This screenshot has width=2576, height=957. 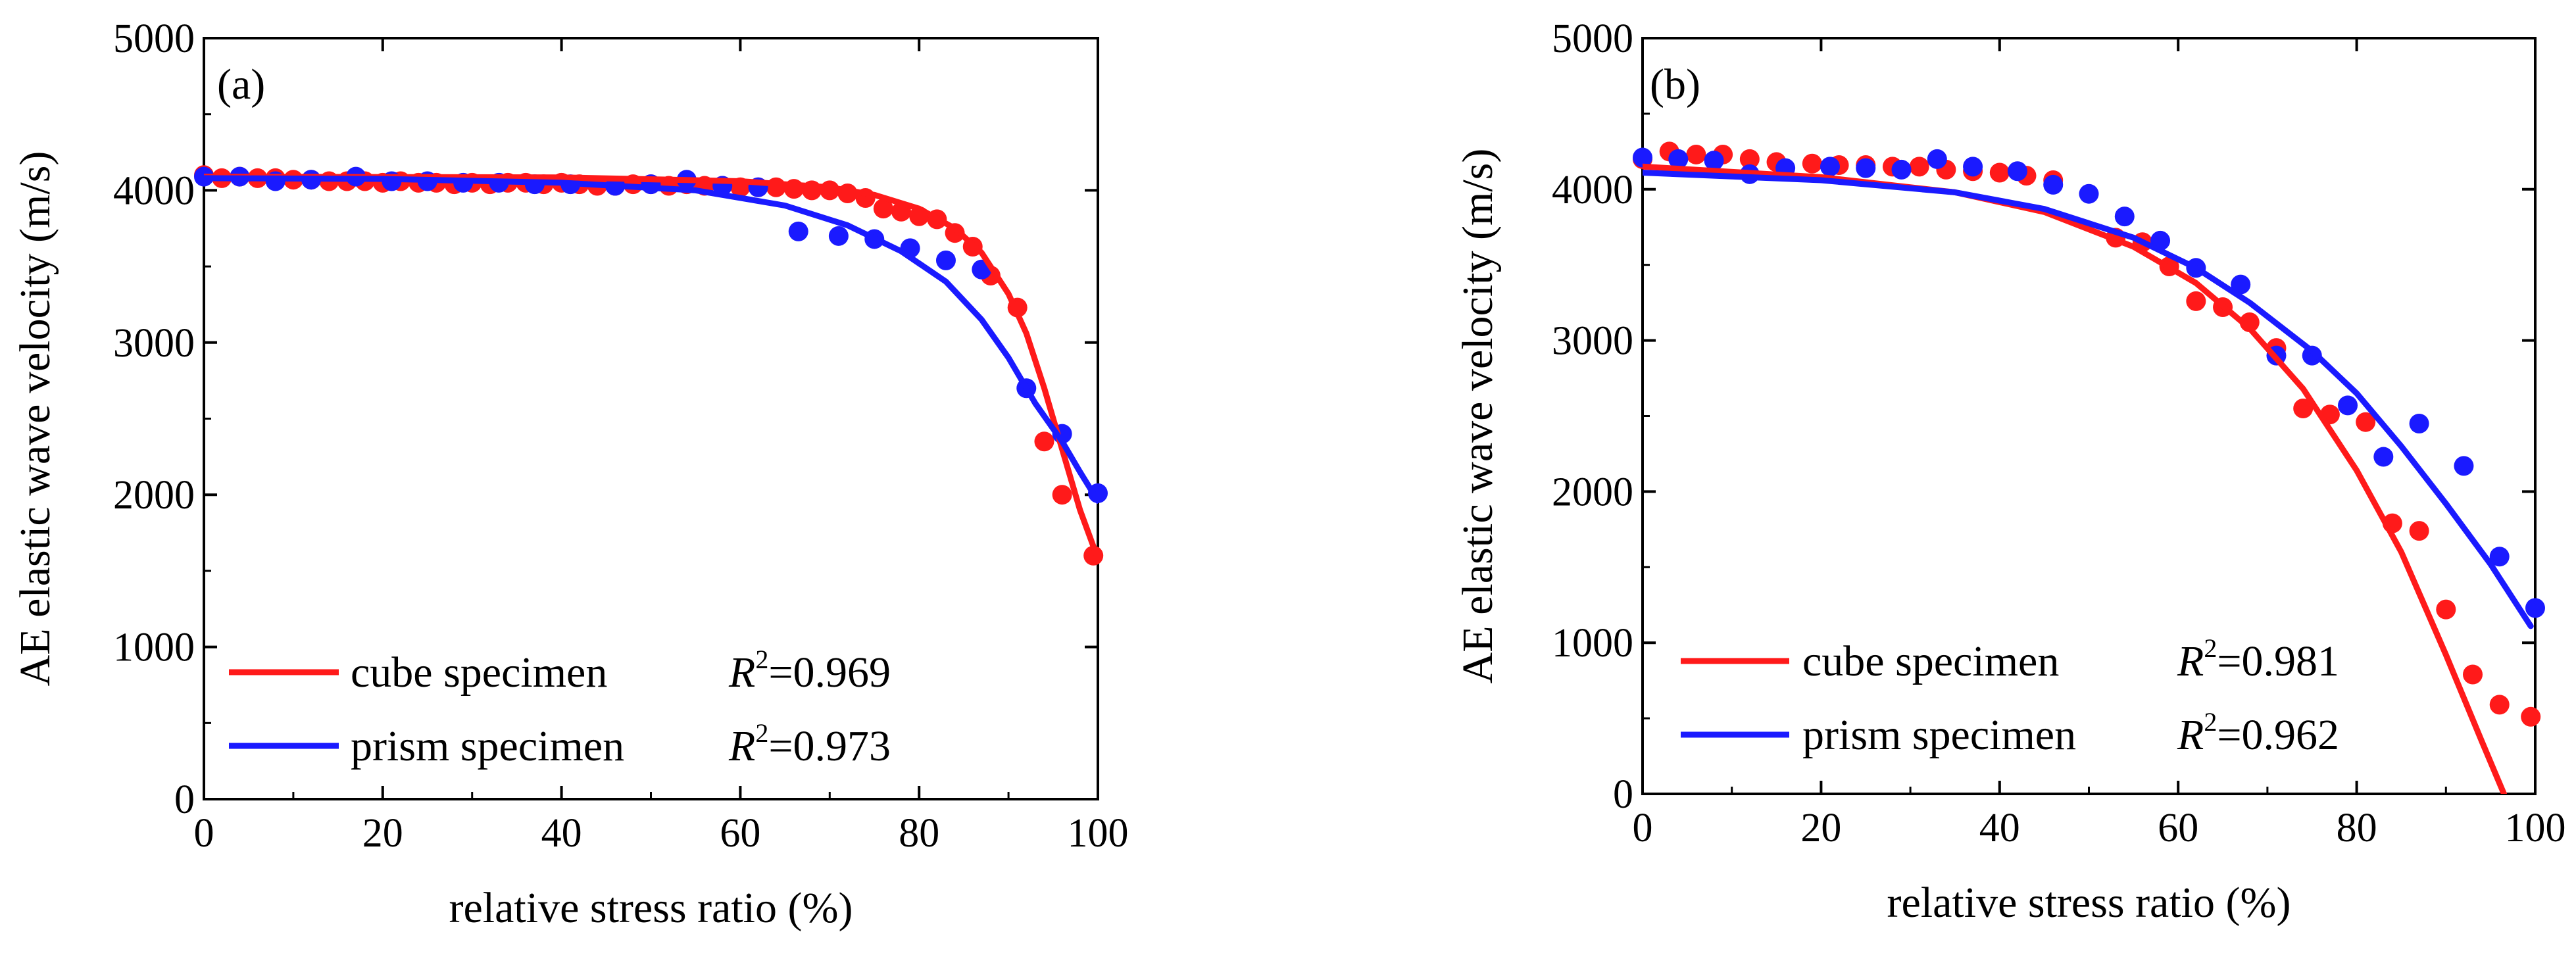 I want to click on r2-value: =0.973, so click(x=829, y=746).